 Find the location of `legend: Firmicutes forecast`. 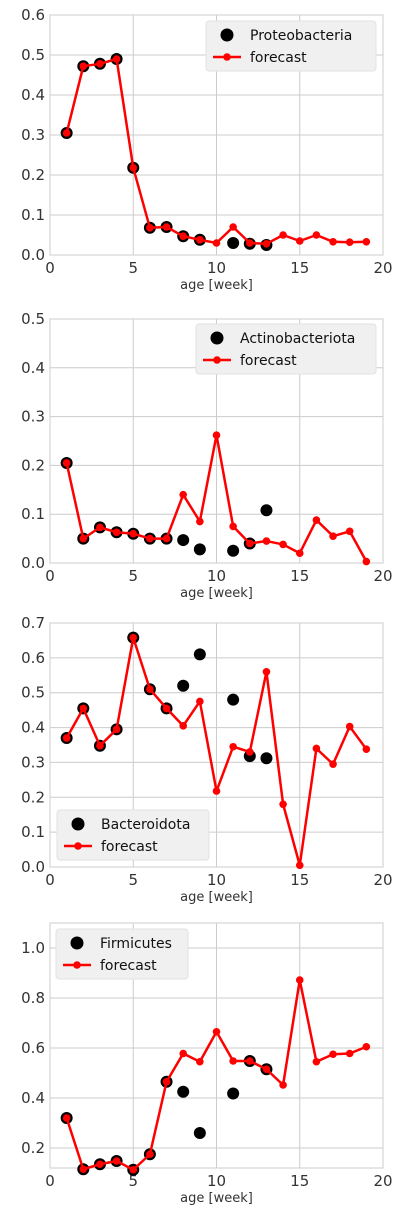

legend: Firmicutes forecast is located at coordinates (122, 954).